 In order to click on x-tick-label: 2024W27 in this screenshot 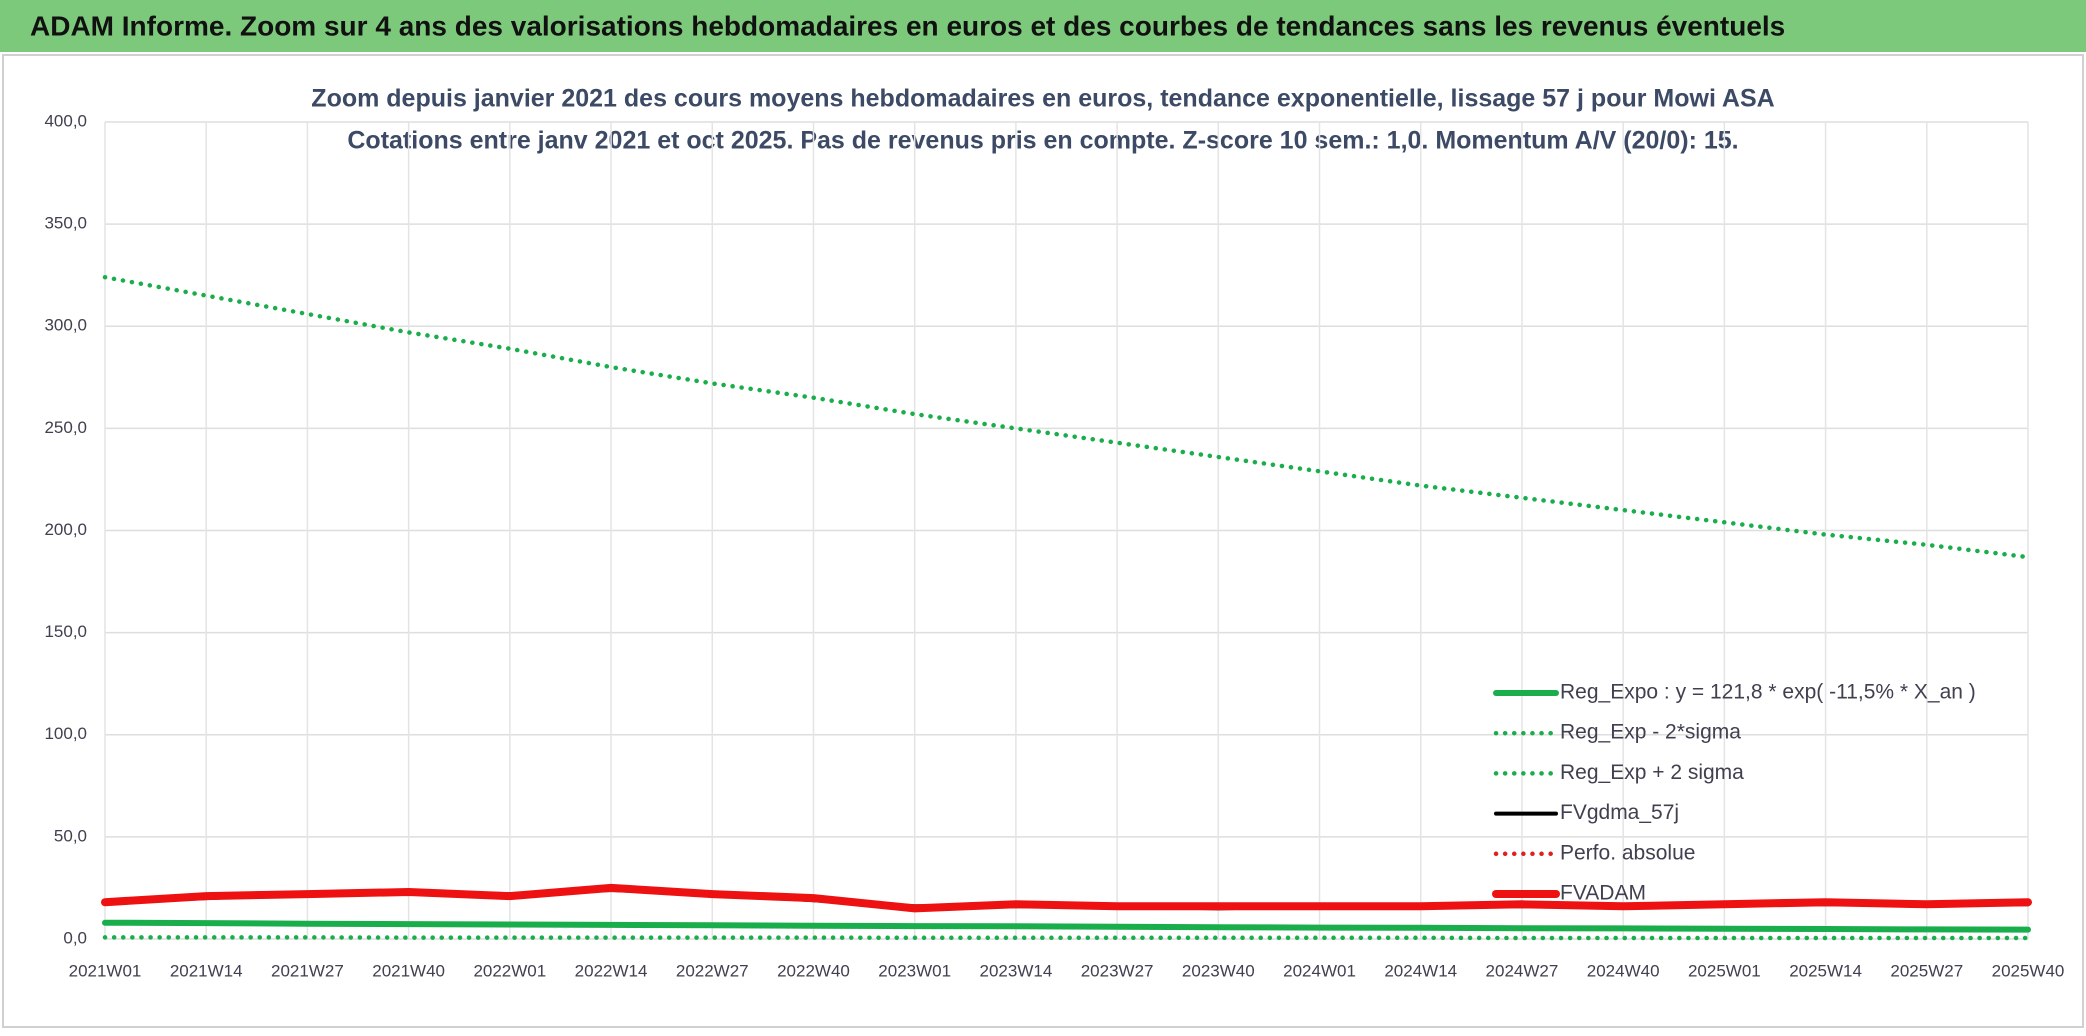, I will do `click(1522, 970)`.